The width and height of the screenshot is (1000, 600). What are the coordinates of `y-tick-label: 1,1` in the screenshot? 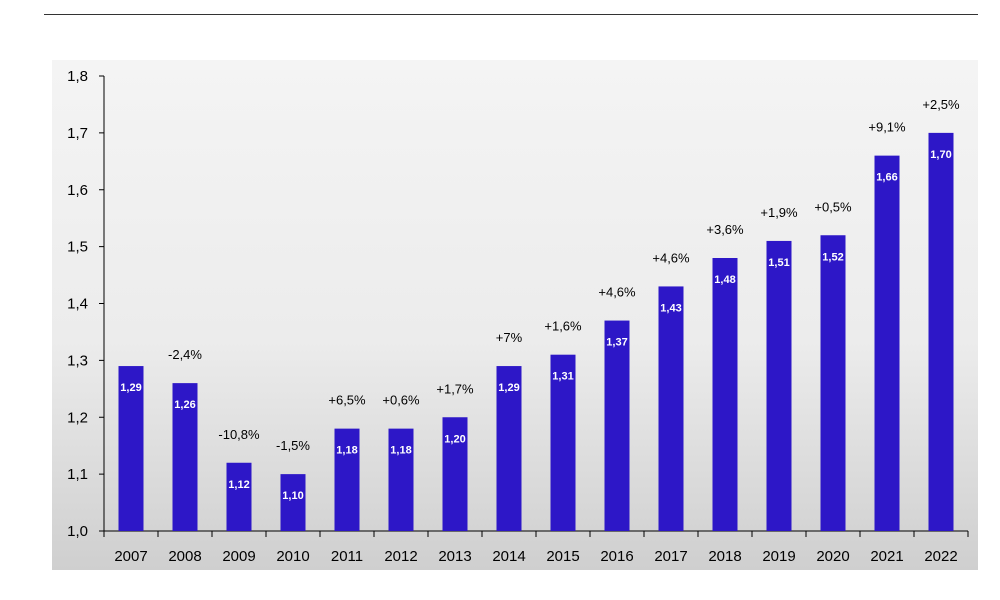 It's located at (77, 474).